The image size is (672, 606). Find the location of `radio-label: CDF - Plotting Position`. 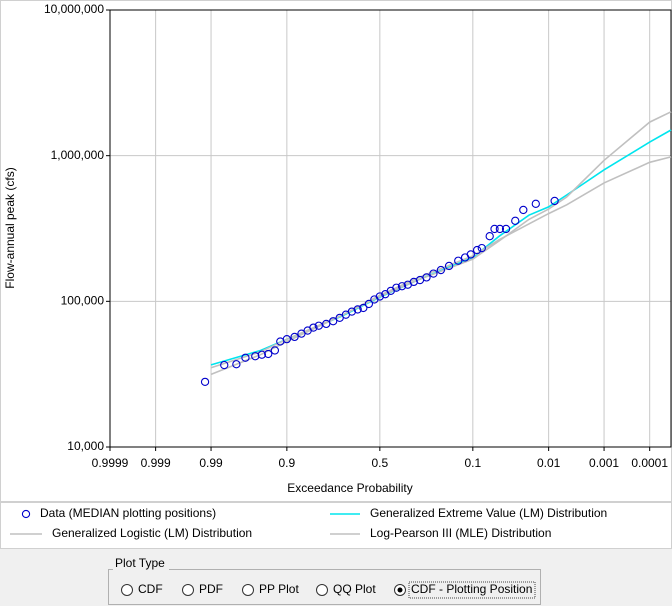

radio-label: CDF - Plotting Position is located at coordinates (471, 589).